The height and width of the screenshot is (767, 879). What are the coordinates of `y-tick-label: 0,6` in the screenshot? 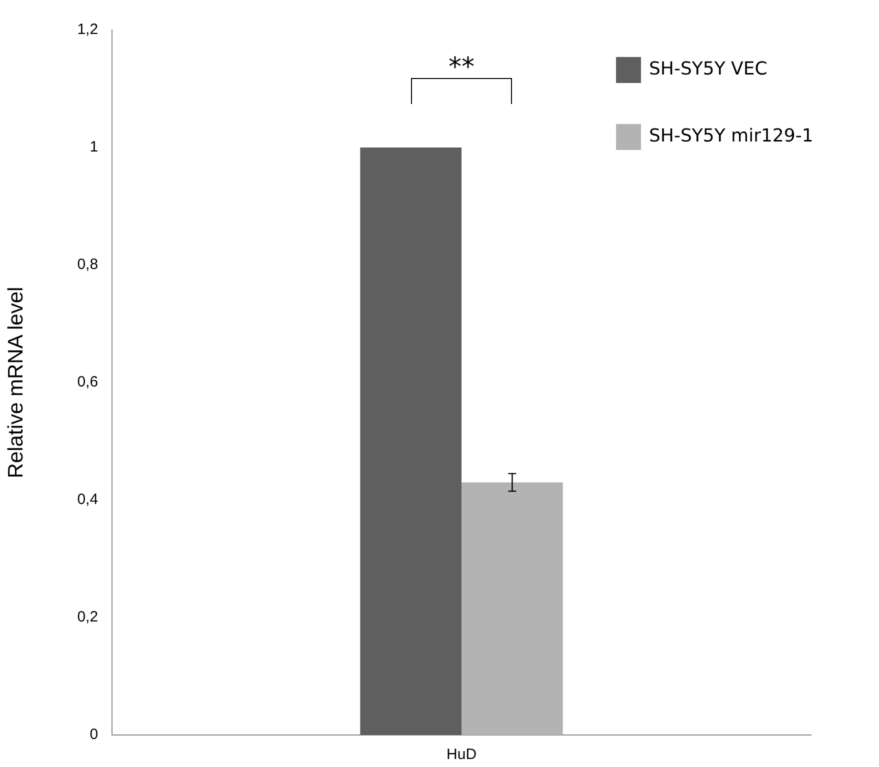 It's located at (87, 382).